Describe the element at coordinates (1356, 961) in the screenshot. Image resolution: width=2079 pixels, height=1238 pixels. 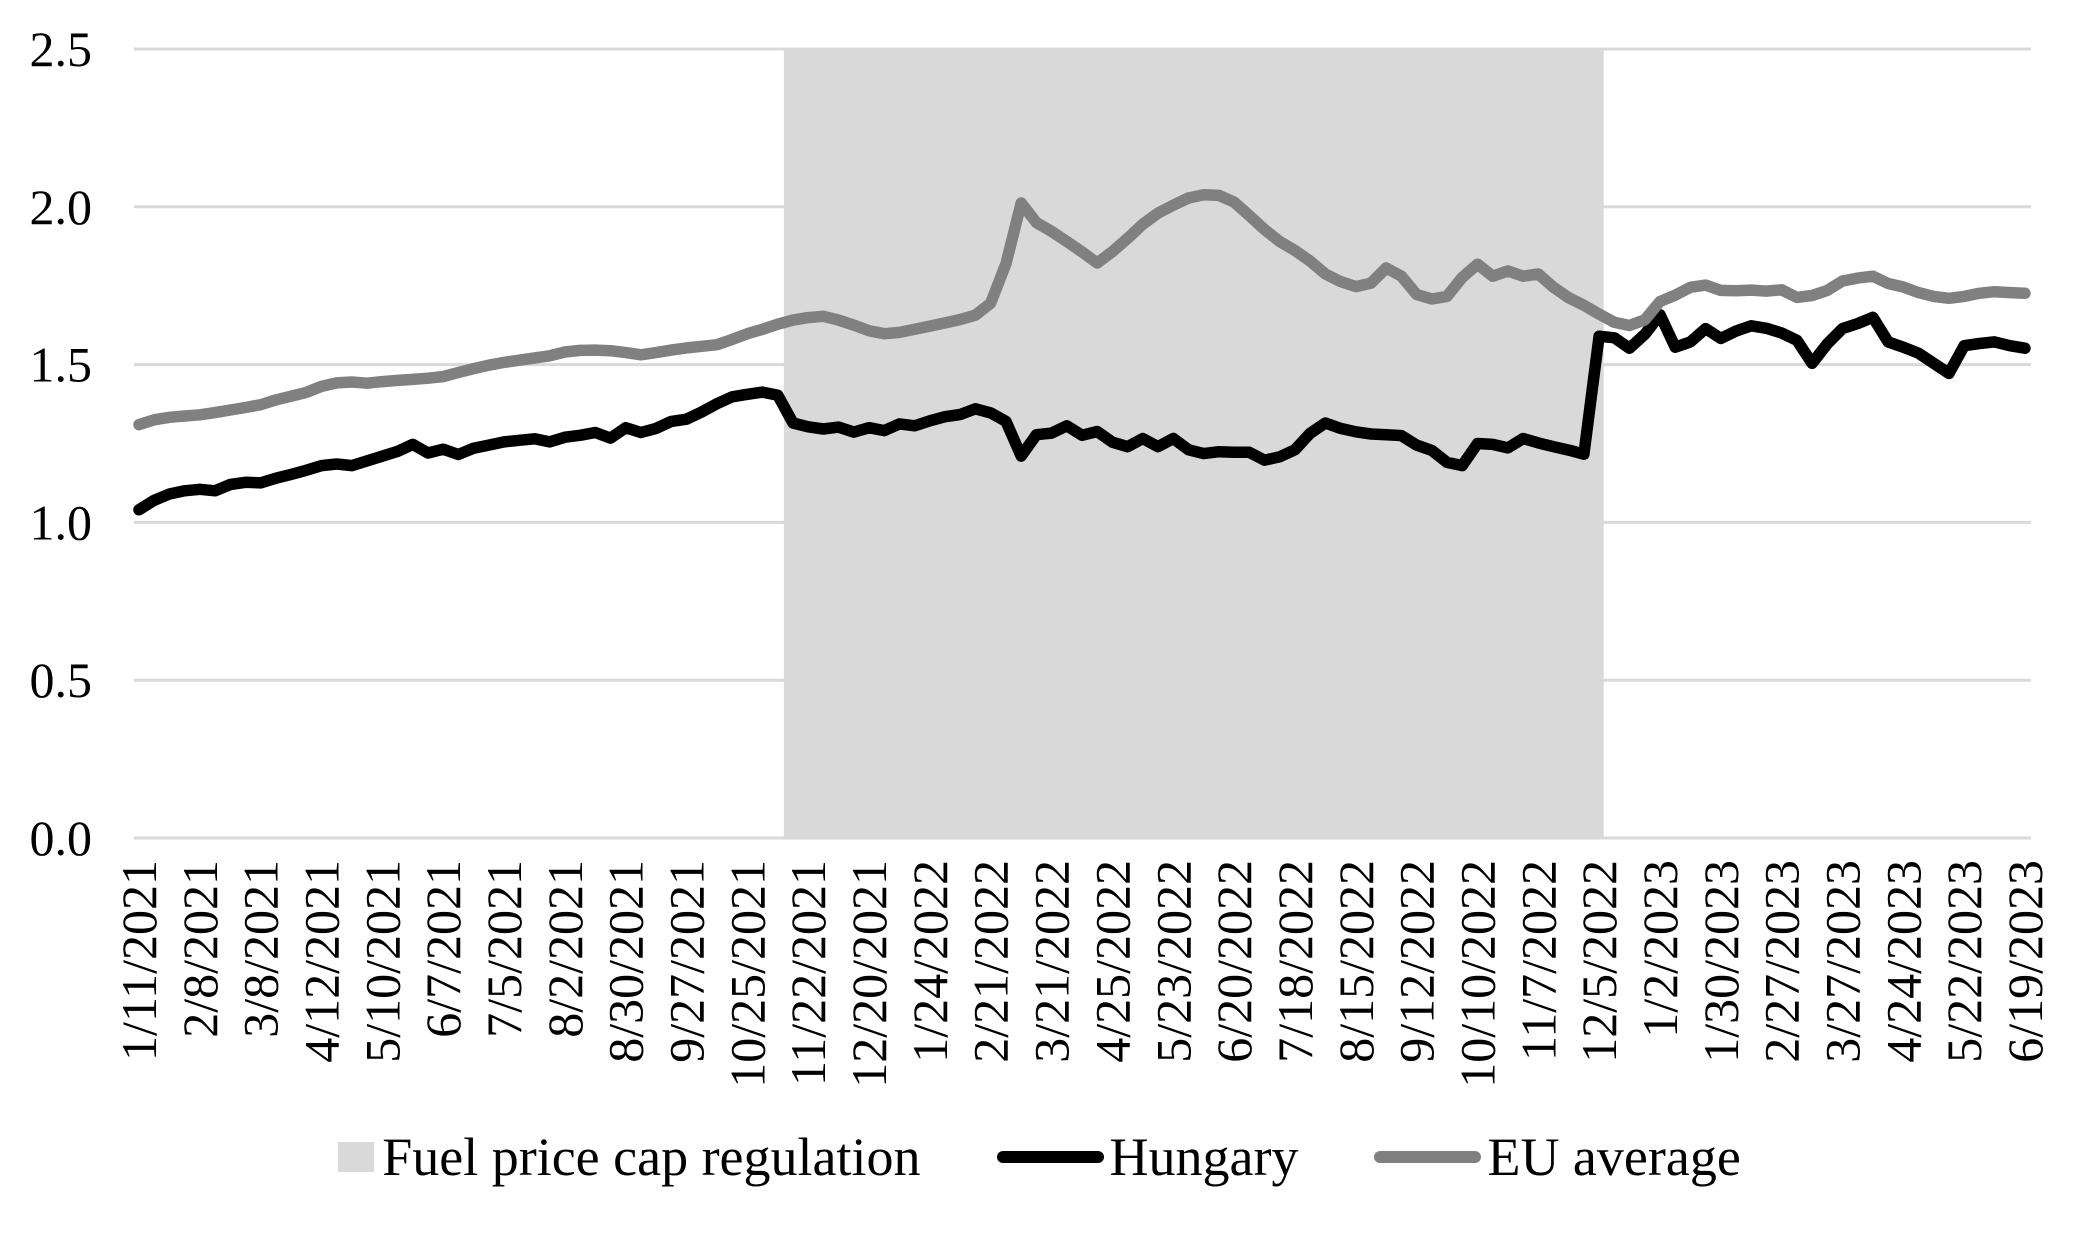
I see `svg-text: 8/15/2022` at that location.